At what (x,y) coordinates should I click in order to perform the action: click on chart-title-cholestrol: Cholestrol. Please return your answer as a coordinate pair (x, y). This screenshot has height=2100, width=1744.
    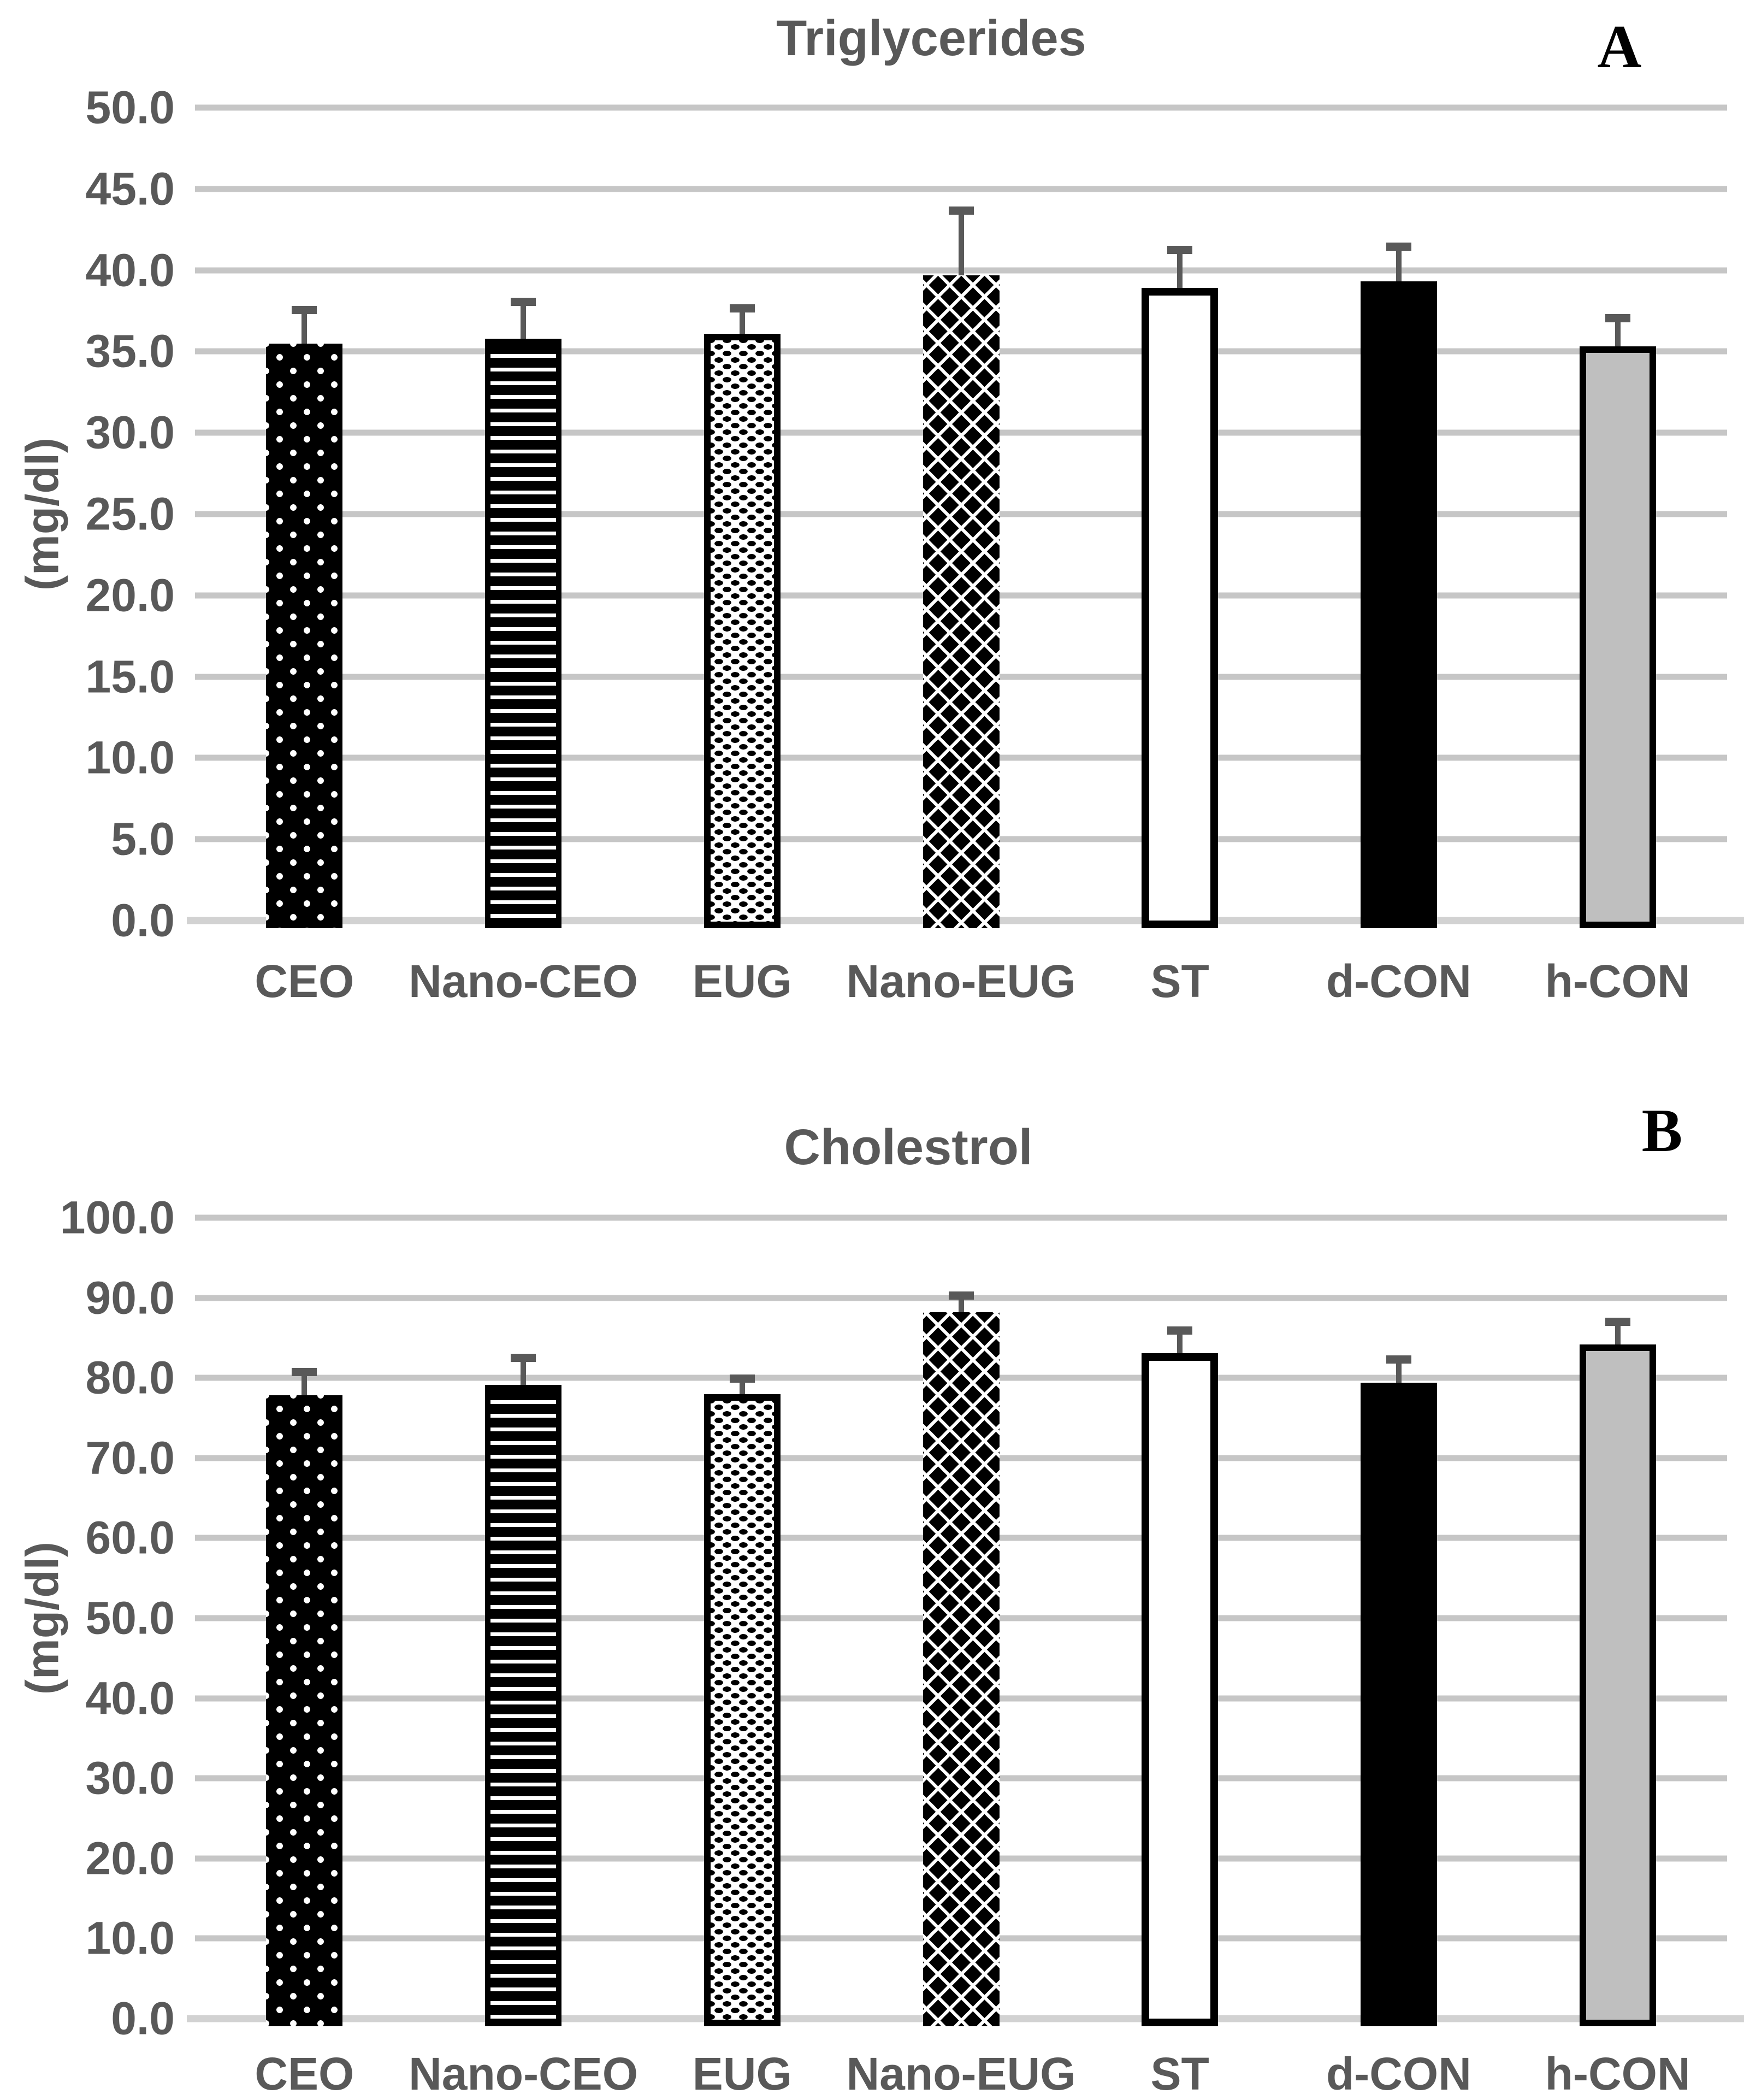
    Looking at the image, I should click on (908, 1147).